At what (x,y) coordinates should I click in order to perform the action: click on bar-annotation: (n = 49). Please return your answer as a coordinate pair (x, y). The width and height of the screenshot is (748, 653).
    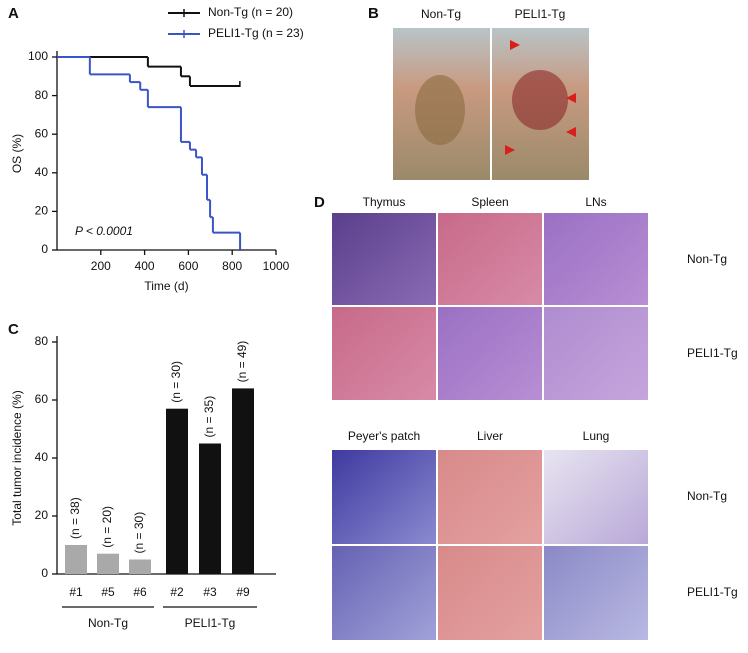
    Looking at the image, I should click on (242, 362).